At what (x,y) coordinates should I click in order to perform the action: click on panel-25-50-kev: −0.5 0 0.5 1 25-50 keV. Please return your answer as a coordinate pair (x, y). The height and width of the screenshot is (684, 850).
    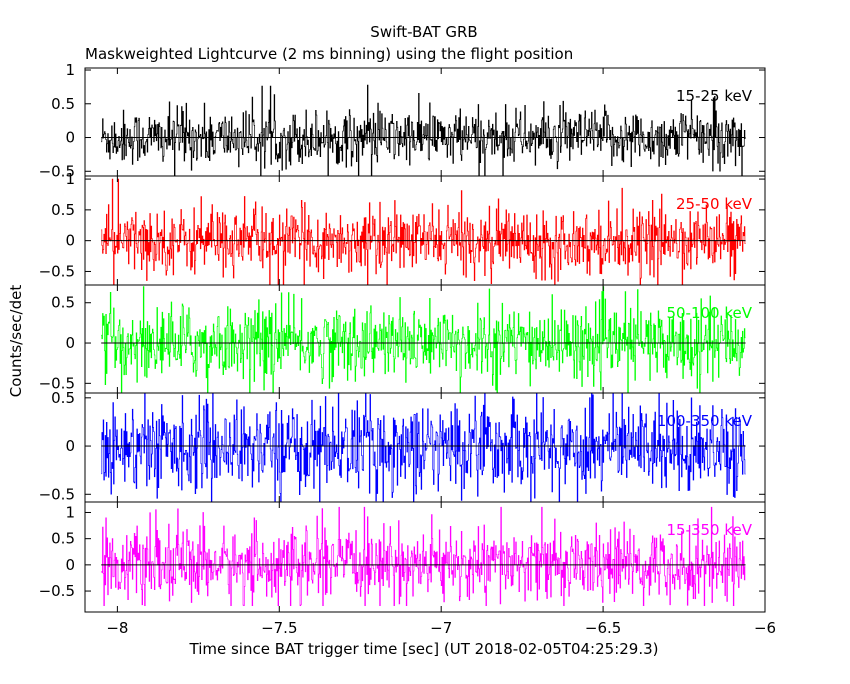
    Looking at the image, I should click on (402, 228).